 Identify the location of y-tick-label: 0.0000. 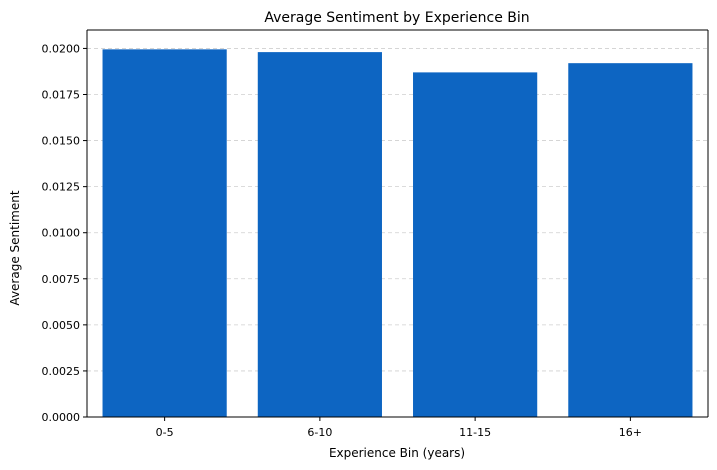
(61, 417).